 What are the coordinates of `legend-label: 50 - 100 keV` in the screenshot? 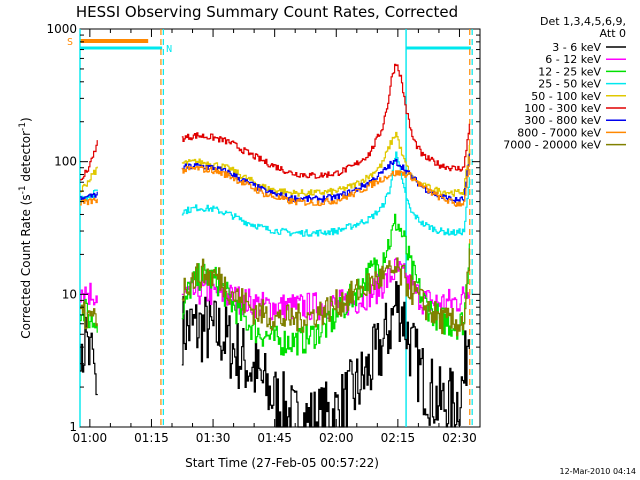 It's located at (566, 96).